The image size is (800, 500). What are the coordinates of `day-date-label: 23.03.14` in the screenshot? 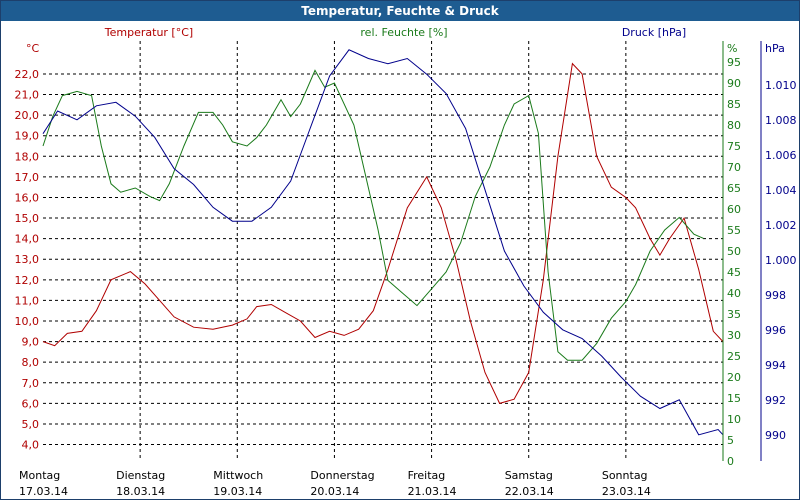 It's located at (626, 491).